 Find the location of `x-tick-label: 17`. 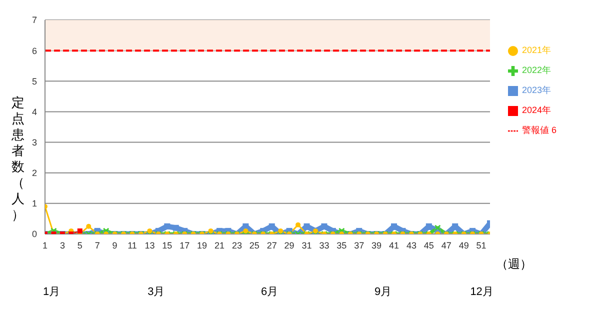

x-tick-label: 17 is located at coordinates (185, 245).